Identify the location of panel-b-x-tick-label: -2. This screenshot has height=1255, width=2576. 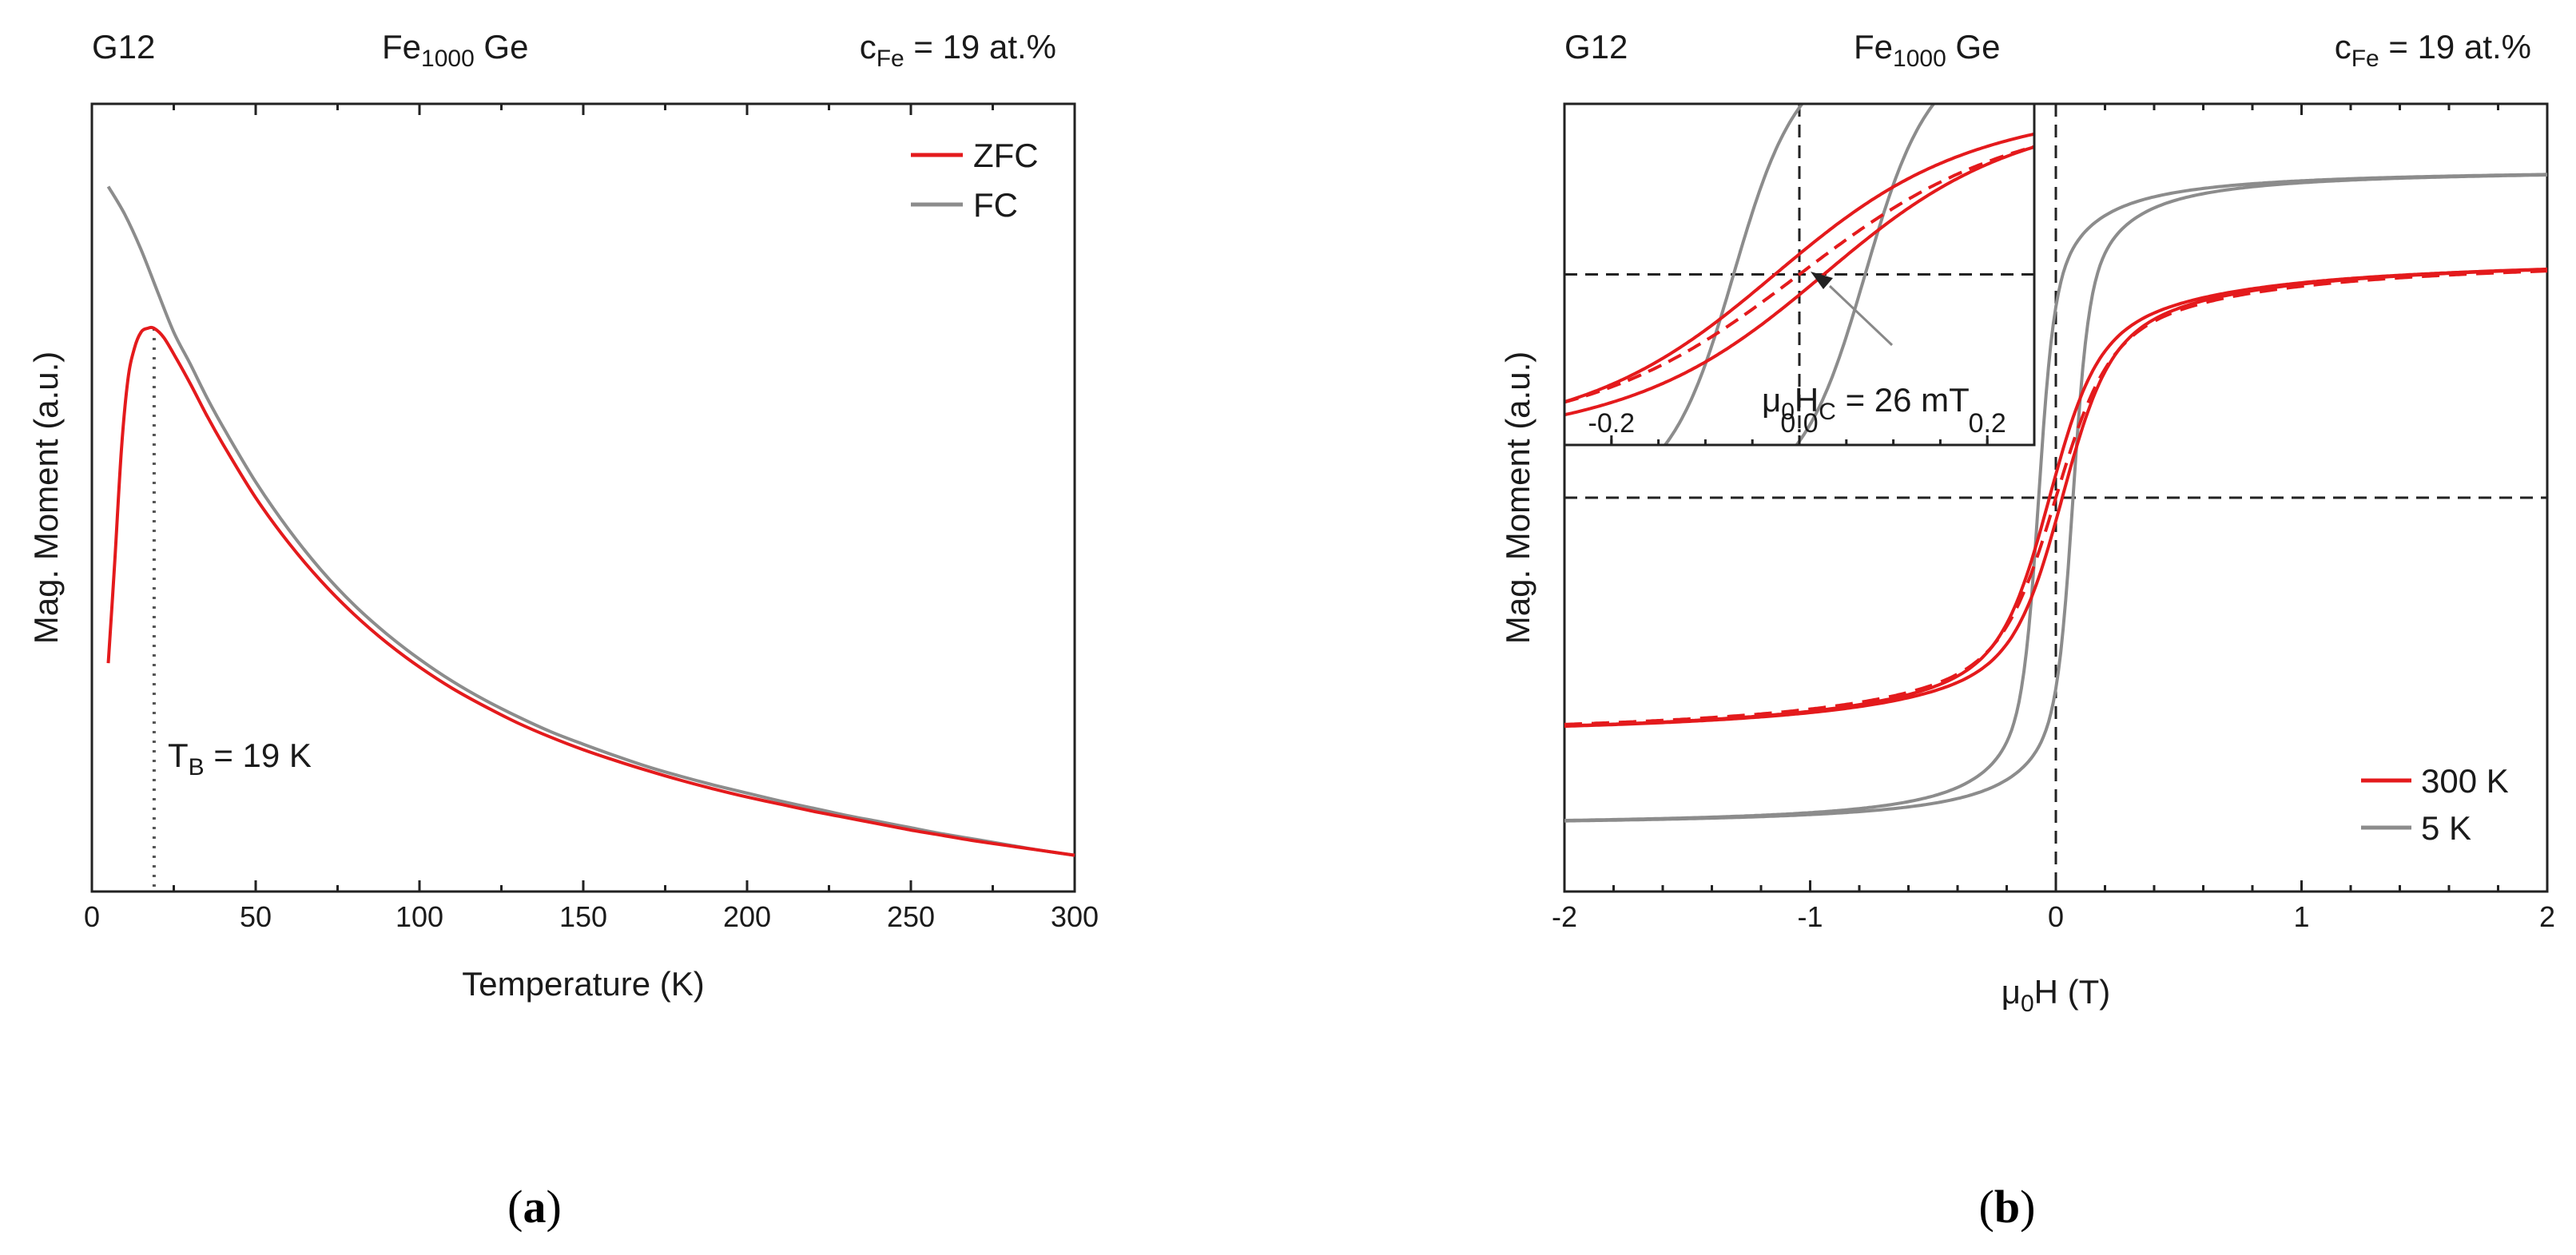
(1564, 916).